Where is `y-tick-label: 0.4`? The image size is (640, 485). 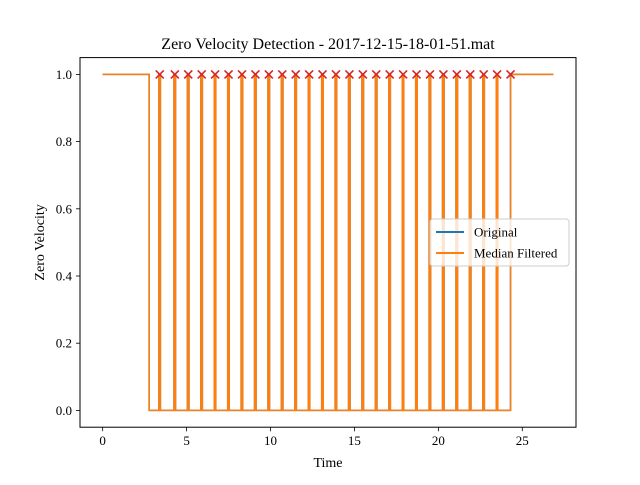 y-tick-label: 0.4 is located at coordinates (64, 276).